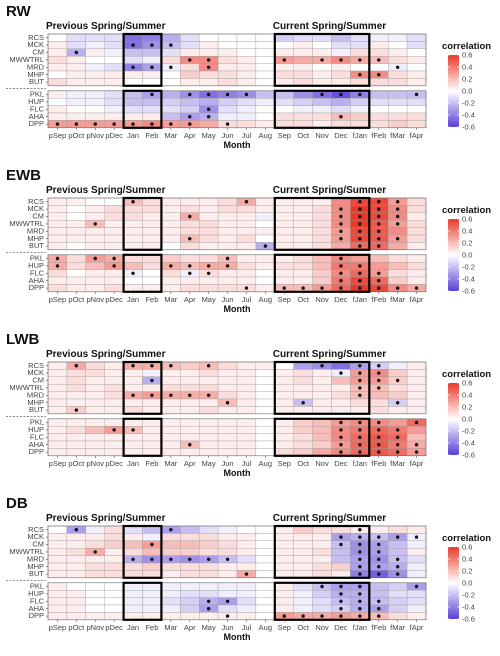 Image resolution: width=500 pixels, height=656 pixels. What do you see at coordinates (36, 409) in the screenshot?
I see `row-label: BUT` at bounding box center [36, 409].